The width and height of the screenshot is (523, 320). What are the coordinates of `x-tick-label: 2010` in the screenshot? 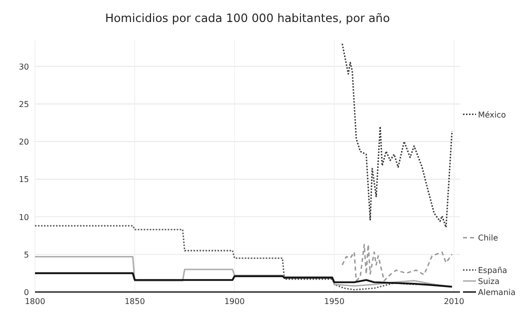 It's located at (454, 301).